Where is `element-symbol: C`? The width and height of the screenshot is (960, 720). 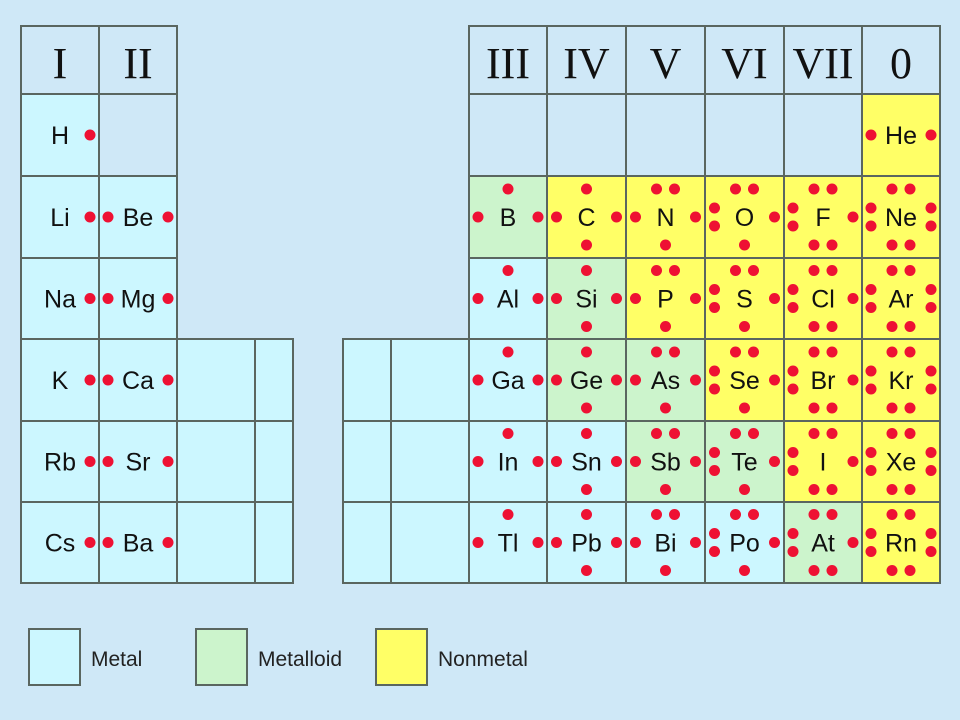 element-symbol: C is located at coordinates (586, 218).